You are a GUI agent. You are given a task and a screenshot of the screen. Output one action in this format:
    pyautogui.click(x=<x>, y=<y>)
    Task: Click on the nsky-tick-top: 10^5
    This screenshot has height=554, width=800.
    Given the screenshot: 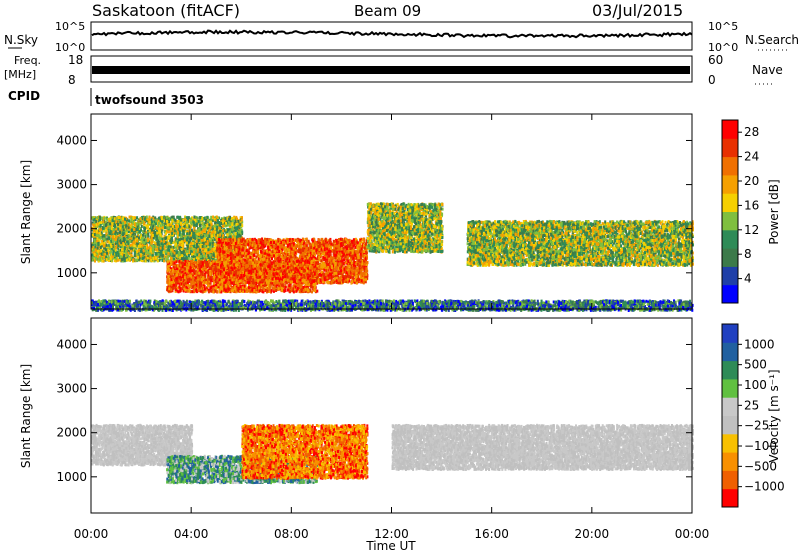 What is the action you would take?
    pyautogui.click(x=70, y=26)
    